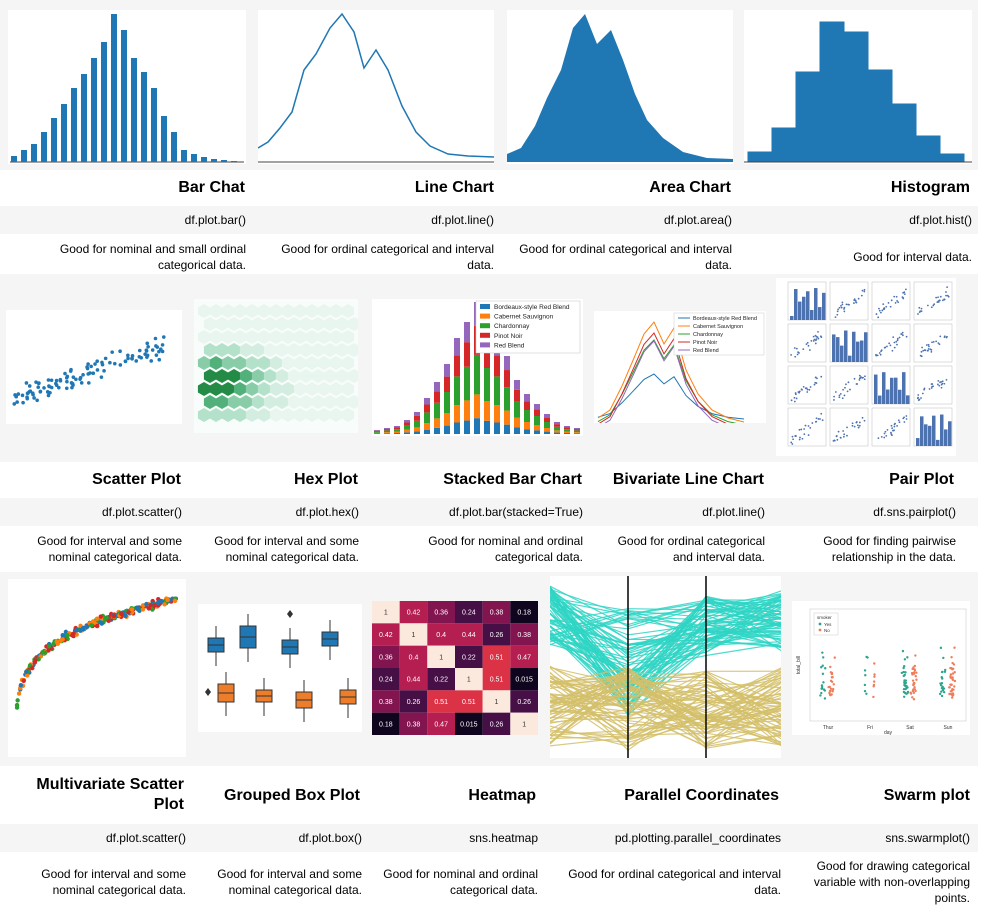 This screenshot has width=1007, height=910. I want to click on heatmap-cell-label: 1, so click(524, 724).